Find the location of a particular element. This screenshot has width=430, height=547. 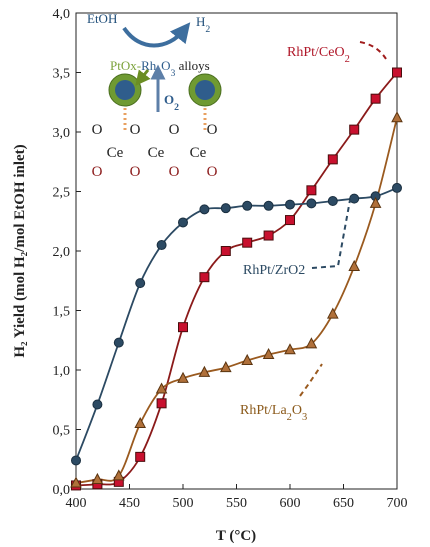

inset-o2-label: O2 is located at coordinates (171, 102).